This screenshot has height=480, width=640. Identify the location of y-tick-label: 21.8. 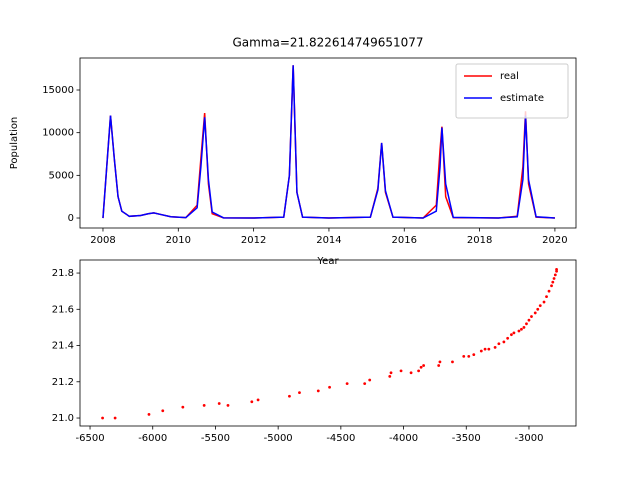
(63, 273).